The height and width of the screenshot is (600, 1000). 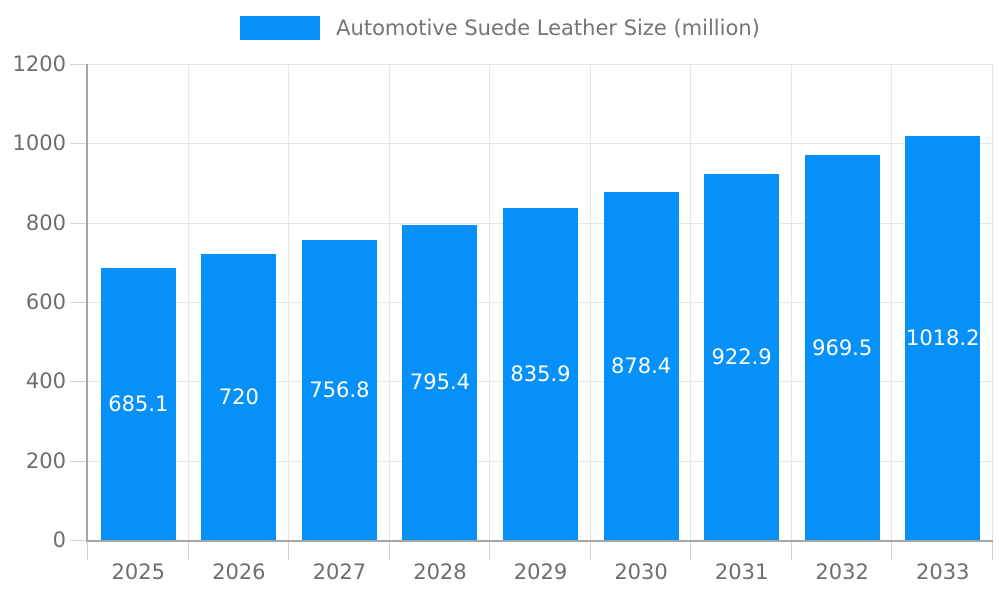 I want to click on bar-value-label: 685.1, so click(x=138, y=404).